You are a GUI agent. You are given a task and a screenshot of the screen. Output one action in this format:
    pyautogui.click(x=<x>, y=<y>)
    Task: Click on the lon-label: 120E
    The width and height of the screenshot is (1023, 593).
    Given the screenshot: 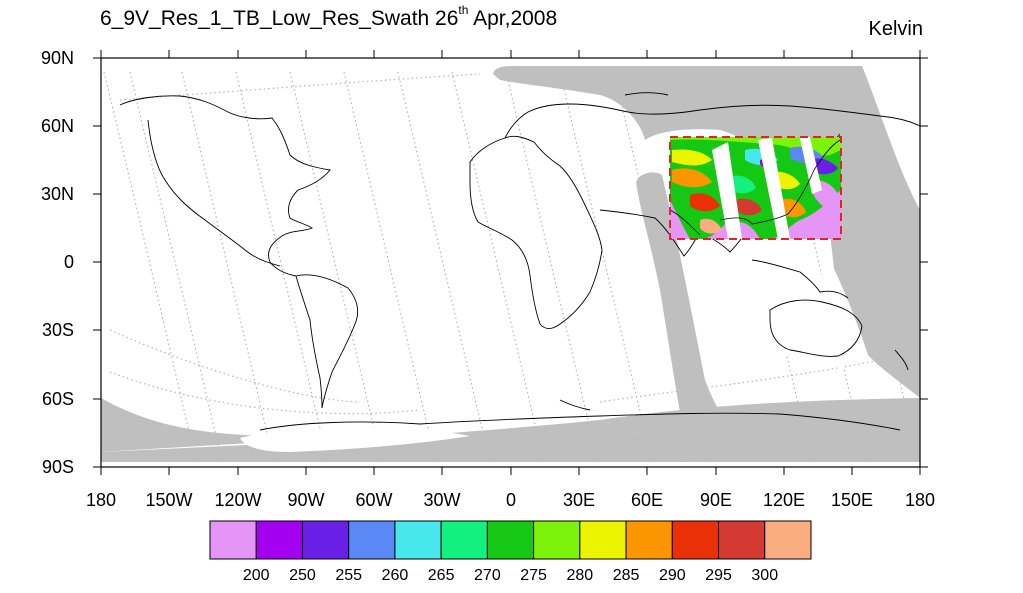 What is the action you would take?
    pyautogui.click(x=784, y=500)
    